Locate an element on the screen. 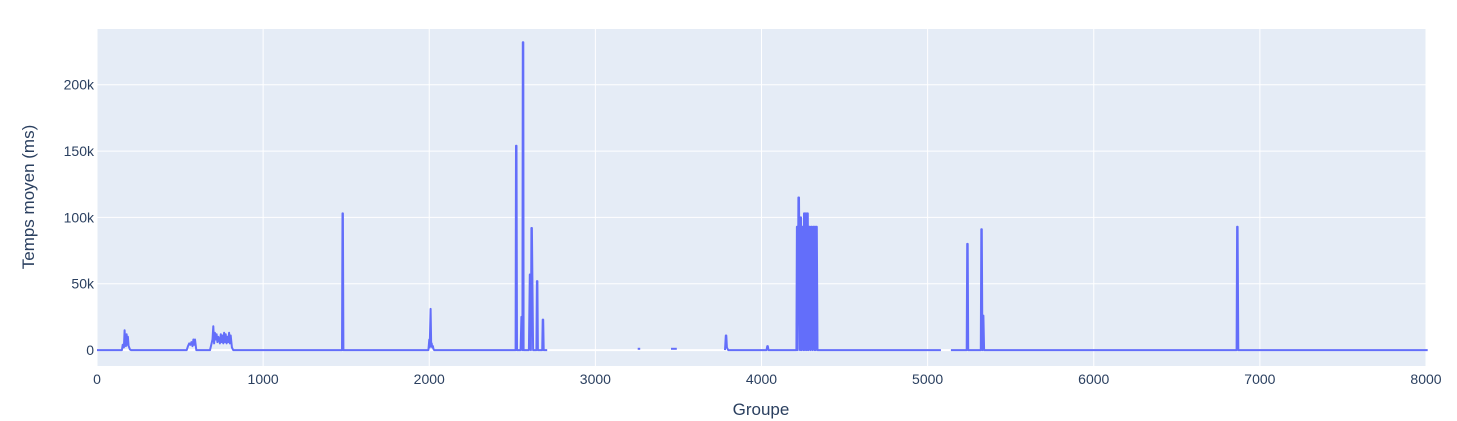  y-tick-label: 0 is located at coordinates (90, 350).